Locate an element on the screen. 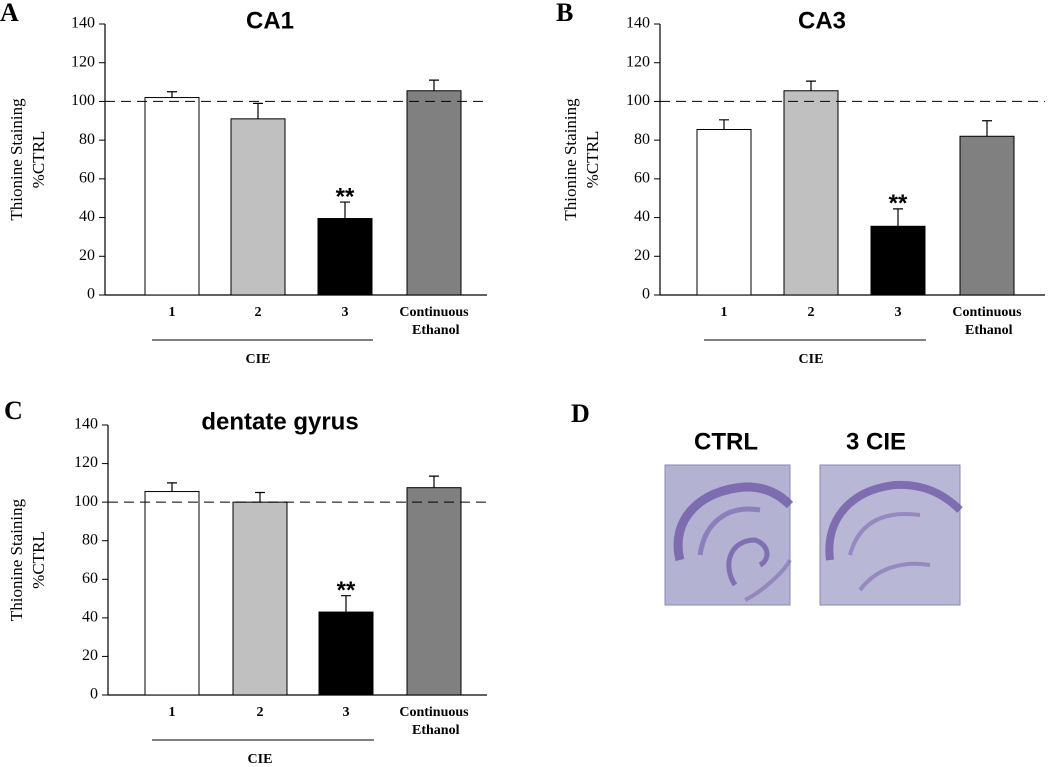 The height and width of the screenshot is (767, 1050). image-label: CTRL is located at coordinates (726, 441).